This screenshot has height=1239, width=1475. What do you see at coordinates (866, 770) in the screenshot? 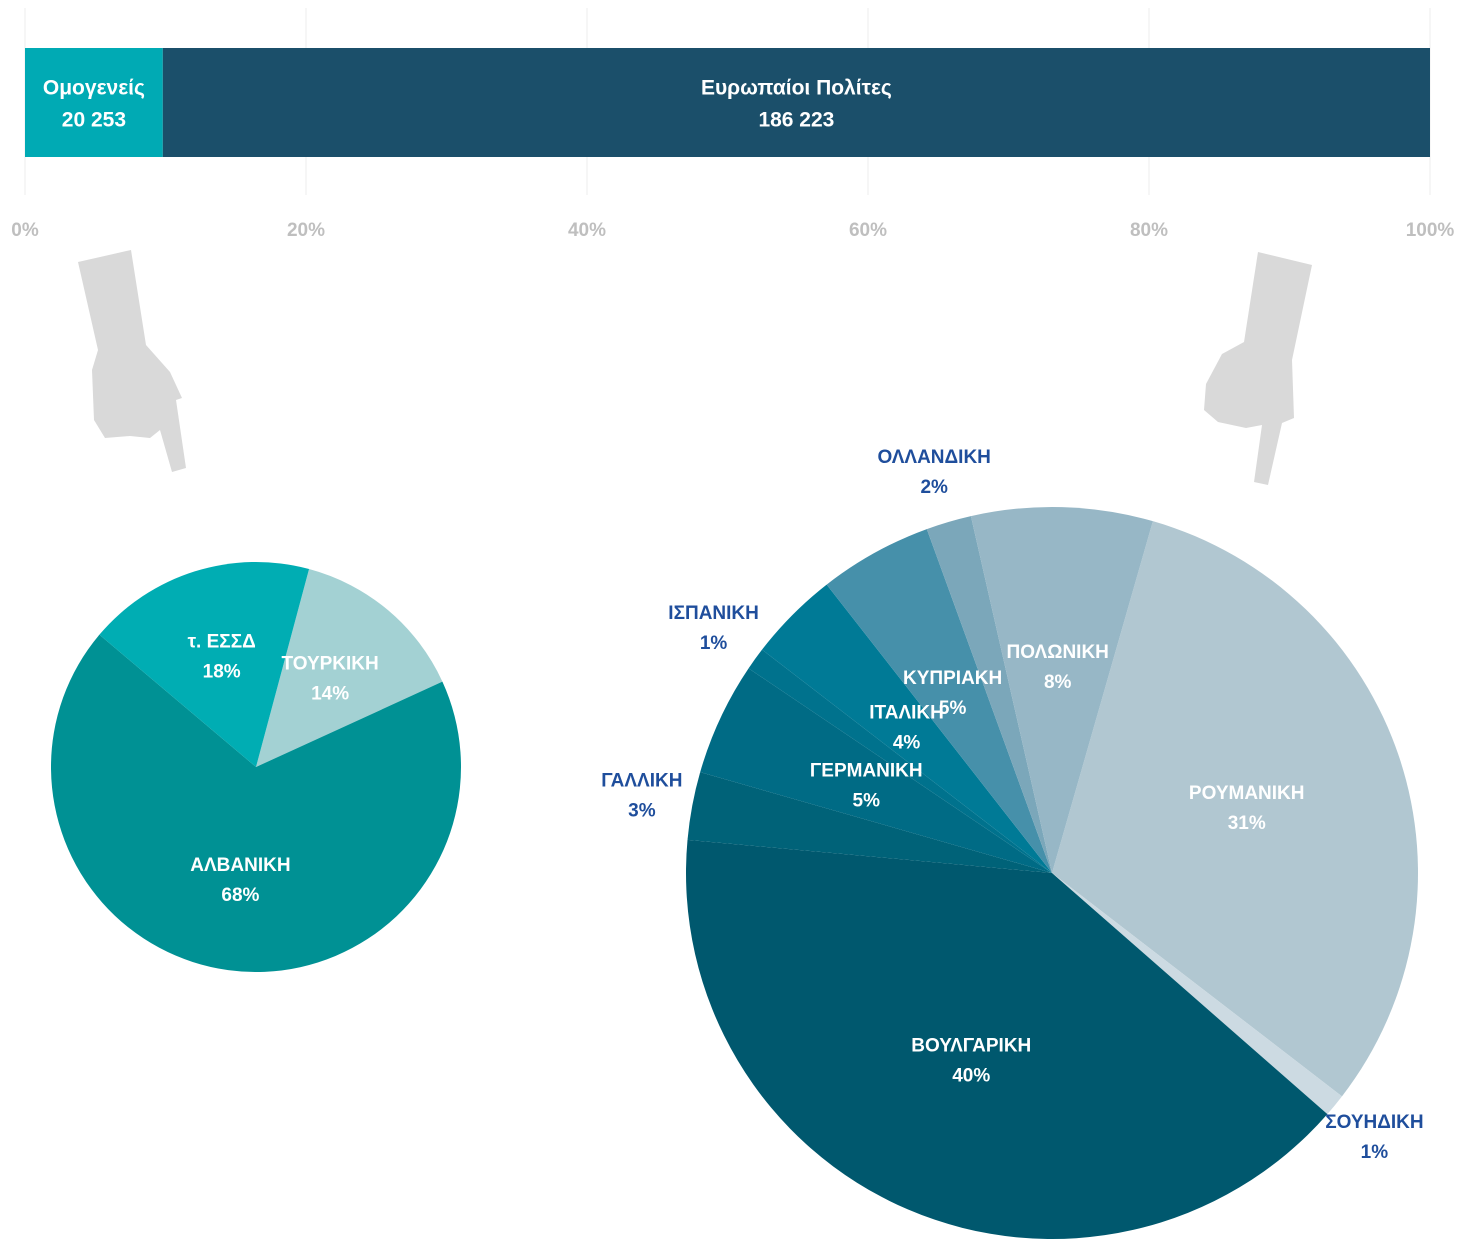
I see `slice-label: ΓΕΡΜΑΝΙΚΗ` at bounding box center [866, 770].